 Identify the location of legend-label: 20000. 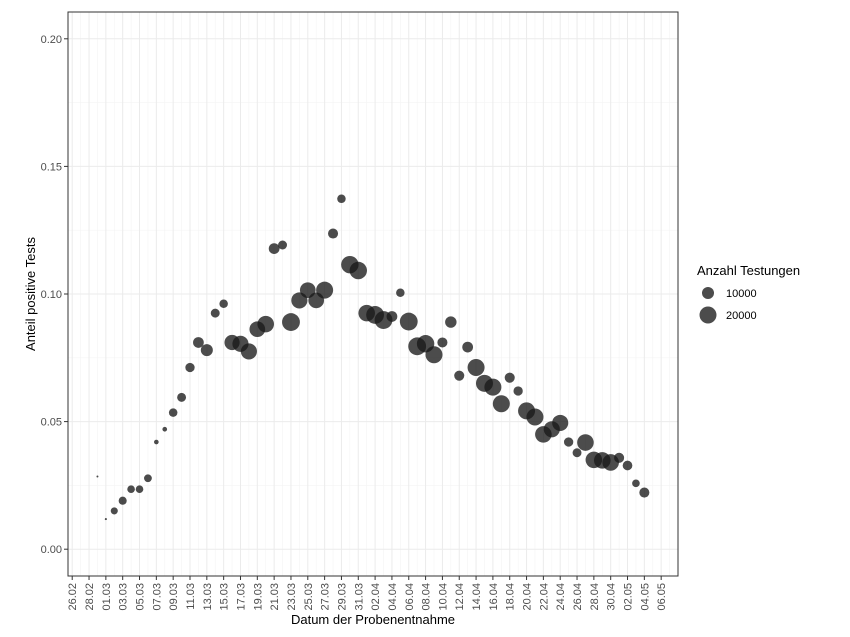
(741, 316).